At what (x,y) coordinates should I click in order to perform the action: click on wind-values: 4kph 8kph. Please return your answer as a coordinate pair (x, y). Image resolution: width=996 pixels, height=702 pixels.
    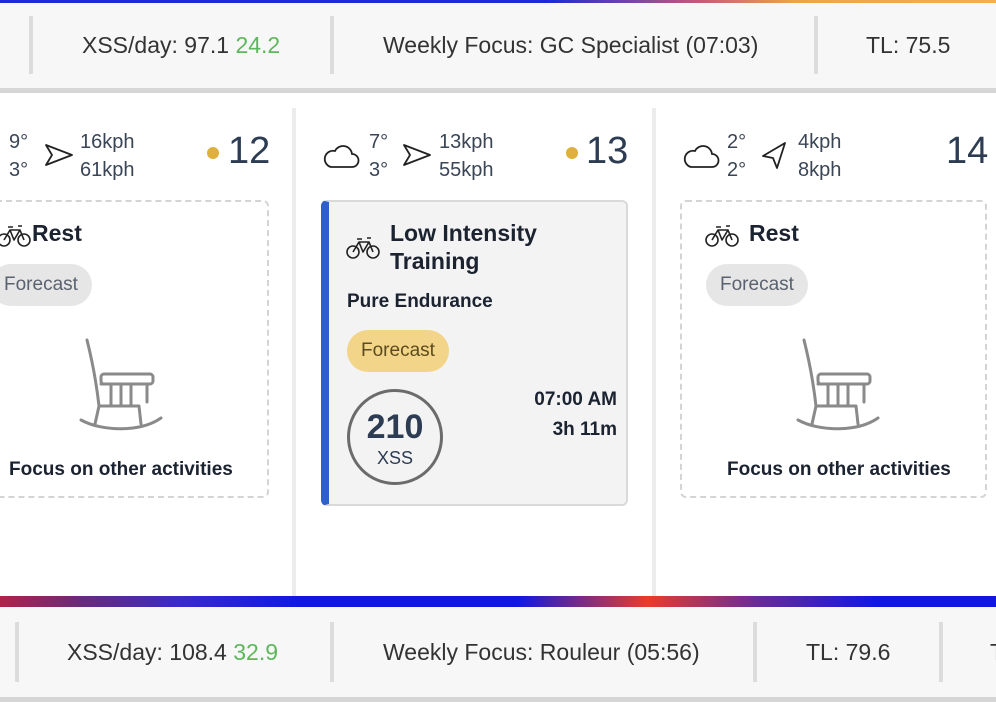
    Looking at the image, I should click on (819, 156).